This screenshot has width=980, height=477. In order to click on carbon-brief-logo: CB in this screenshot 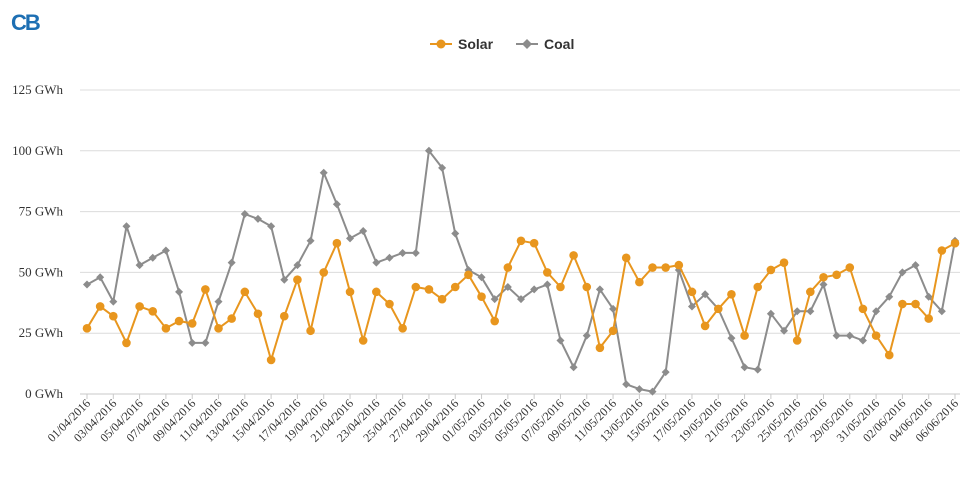, I will do `click(27, 22)`.